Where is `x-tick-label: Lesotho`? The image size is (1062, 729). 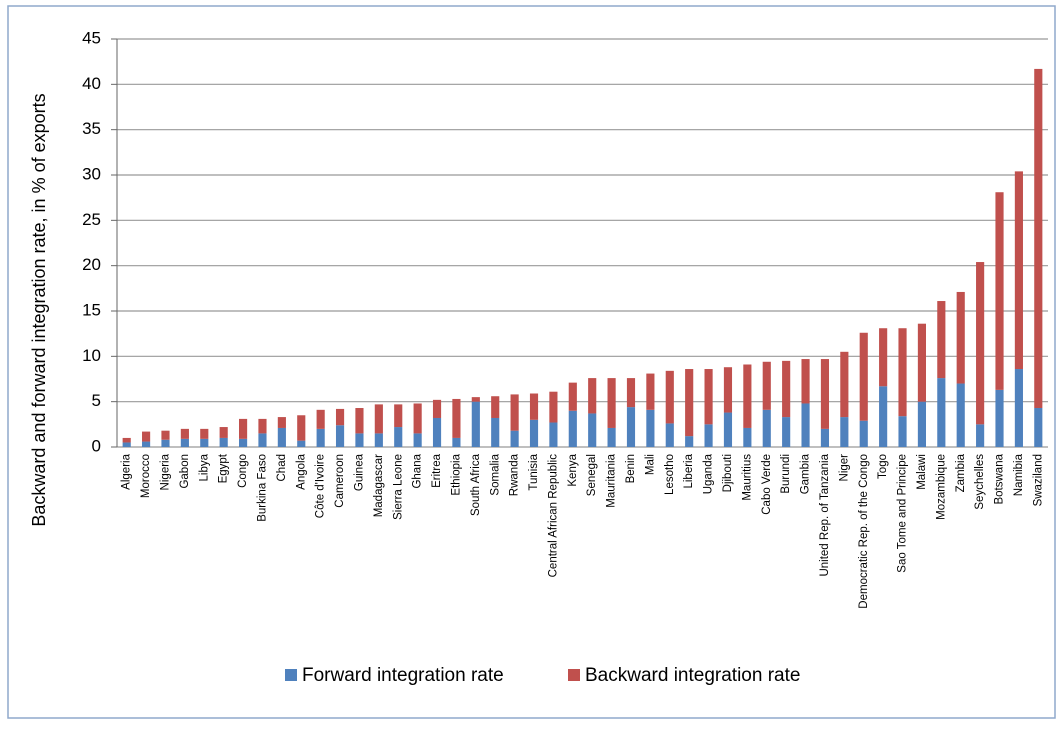
x-tick-label: Lesotho is located at coordinates (670, 474).